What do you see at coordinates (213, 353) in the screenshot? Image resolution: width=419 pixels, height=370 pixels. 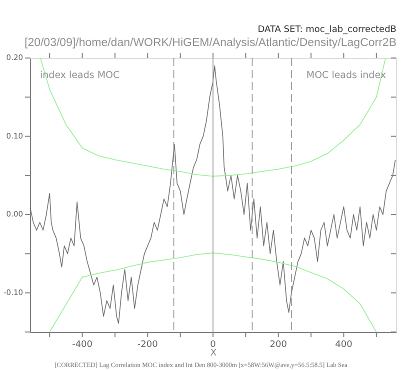 I see `x-axis-title: X` at bounding box center [213, 353].